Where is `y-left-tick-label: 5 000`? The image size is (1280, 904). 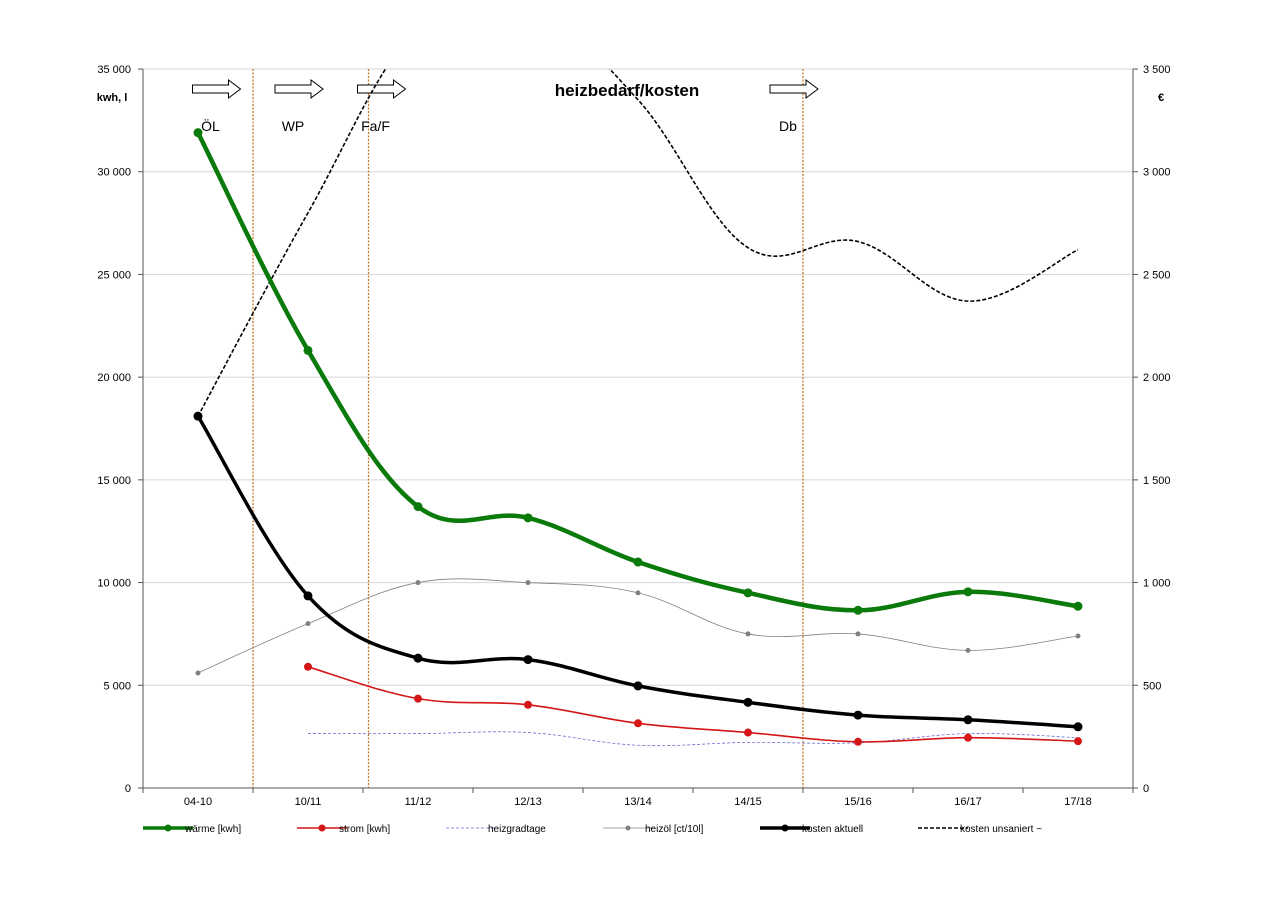 y-left-tick-label: 5 000 is located at coordinates (117, 686).